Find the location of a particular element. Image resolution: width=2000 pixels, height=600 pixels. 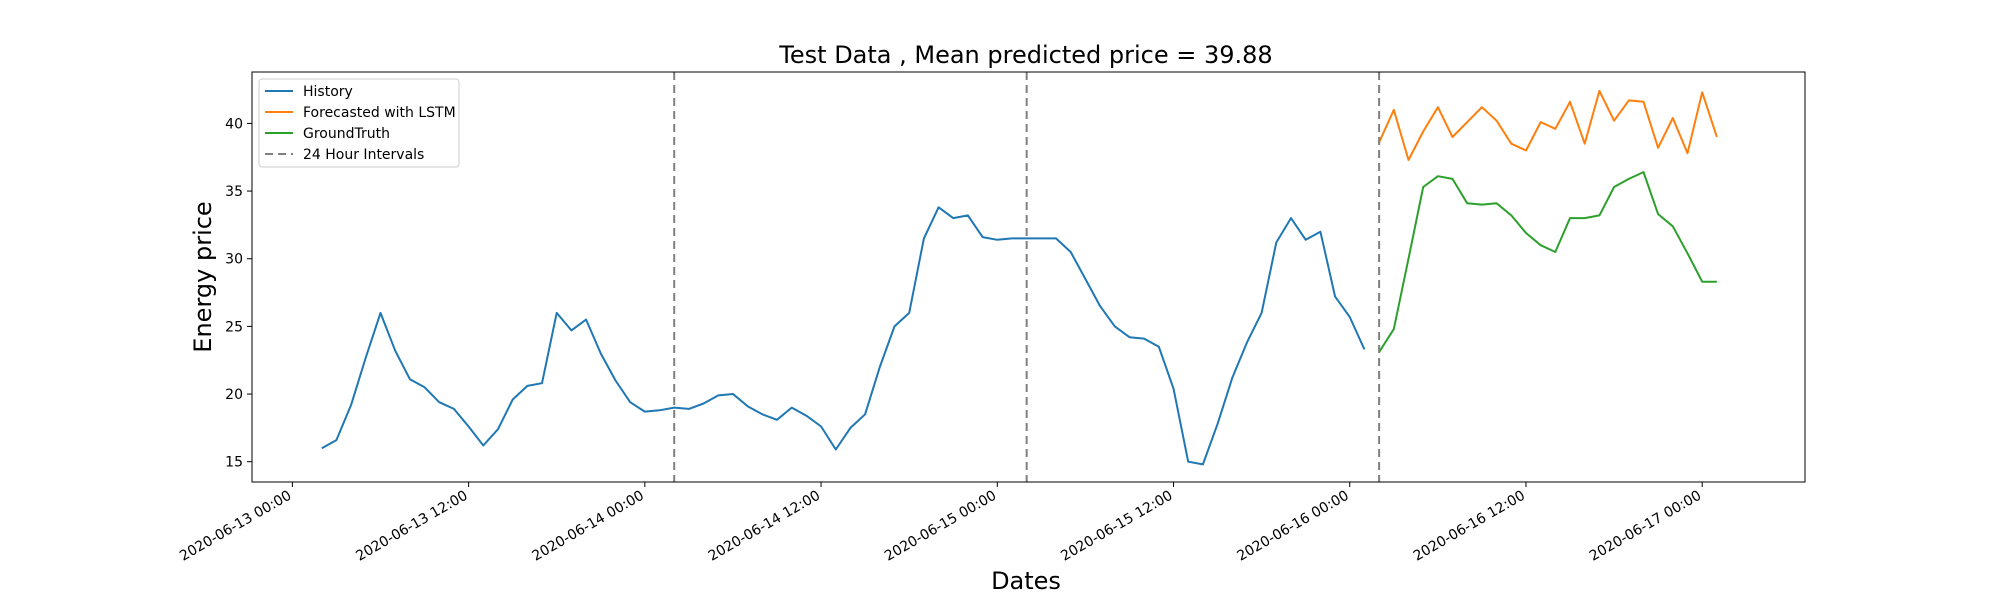

chart-title: Test Data , Mean predicted price = 39.88 is located at coordinates (1025, 55).